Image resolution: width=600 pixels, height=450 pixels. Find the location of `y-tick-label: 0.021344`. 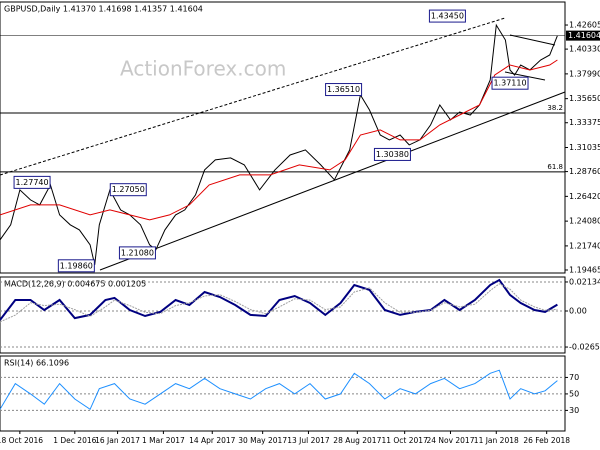

y-tick-label: 0.021344 is located at coordinates (584, 281).